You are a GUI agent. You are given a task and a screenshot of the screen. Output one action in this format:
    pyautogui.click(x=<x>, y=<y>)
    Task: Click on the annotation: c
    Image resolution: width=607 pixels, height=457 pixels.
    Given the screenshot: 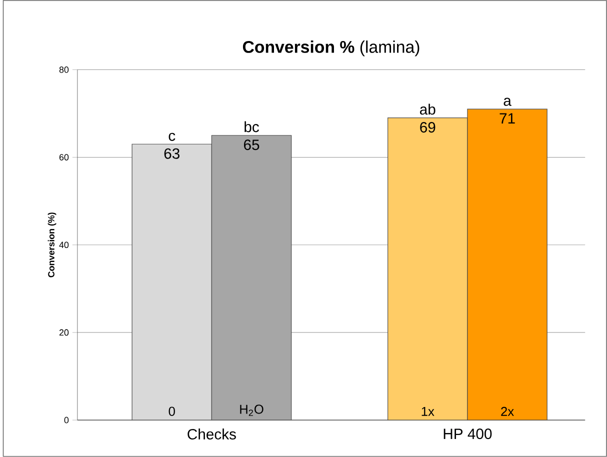 What is the action you would take?
    pyautogui.click(x=172, y=136)
    